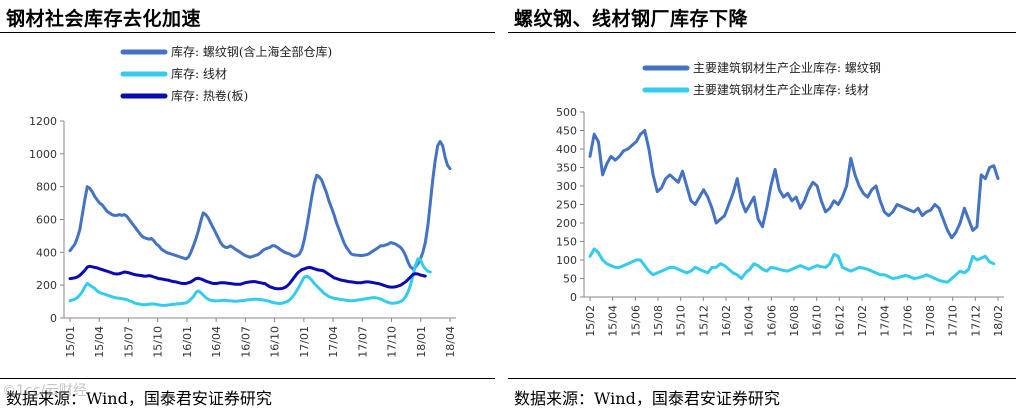 The width and height of the screenshot is (1016, 413). What do you see at coordinates (726, 321) in the screenshot?
I see `x-tick-label: 16/02` at bounding box center [726, 321].